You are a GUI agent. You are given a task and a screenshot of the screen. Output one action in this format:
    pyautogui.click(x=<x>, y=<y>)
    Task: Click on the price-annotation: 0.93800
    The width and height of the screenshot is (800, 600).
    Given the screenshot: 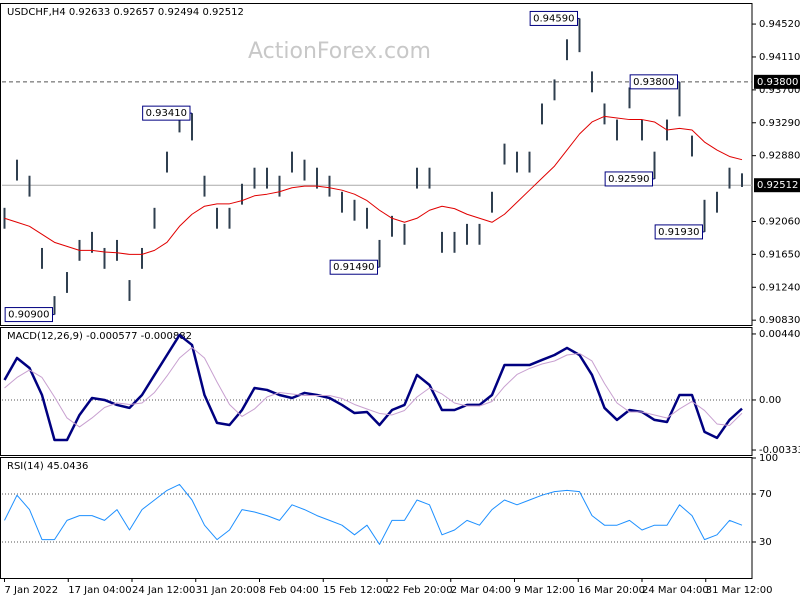 What is the action you would take?
    pyautogui.click(x=653, y=82)
    